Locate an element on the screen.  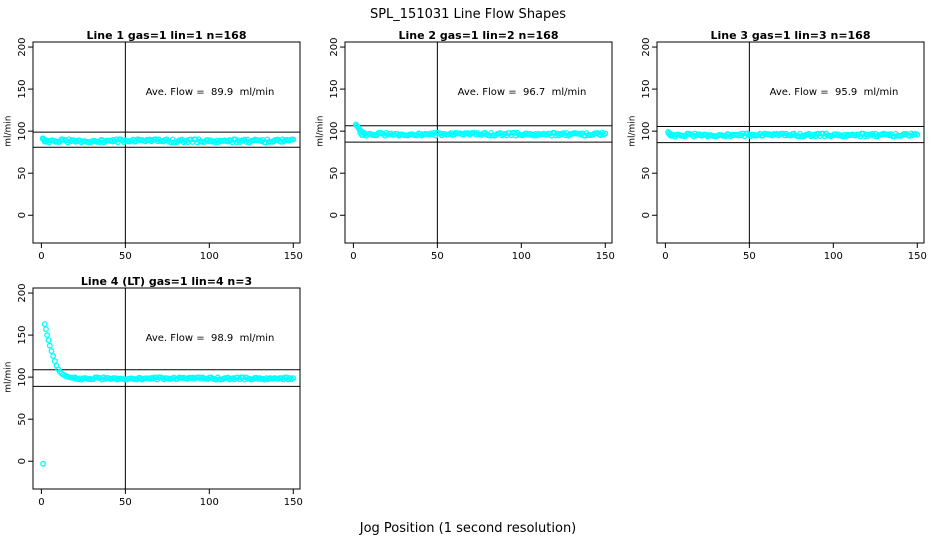
plot-area-line-1: 0 50 100 150 200 0 50 100 150 ml/min is located at coordinates (153, 149).